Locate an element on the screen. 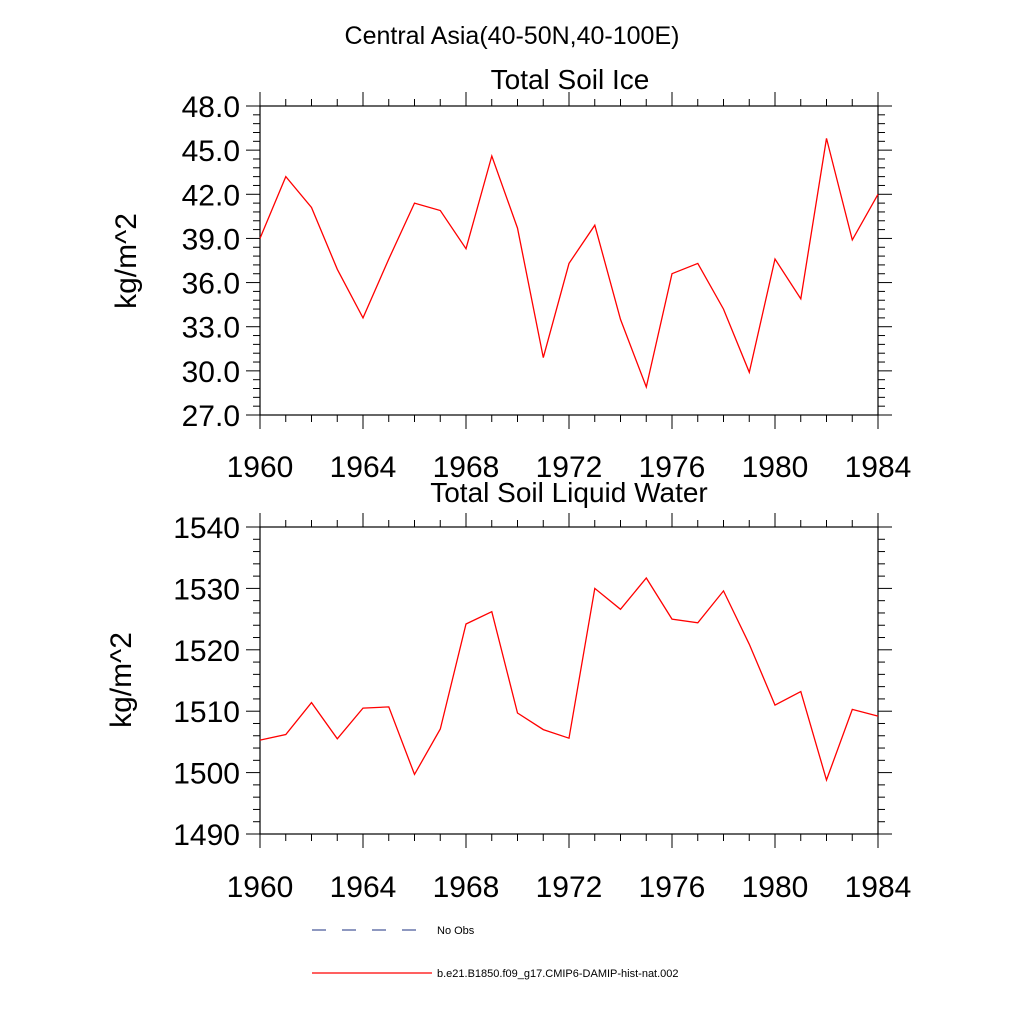 The height and width of the screenshot is (1024, 1024). legend-label: No Obs is located at coordinates (456, 931).